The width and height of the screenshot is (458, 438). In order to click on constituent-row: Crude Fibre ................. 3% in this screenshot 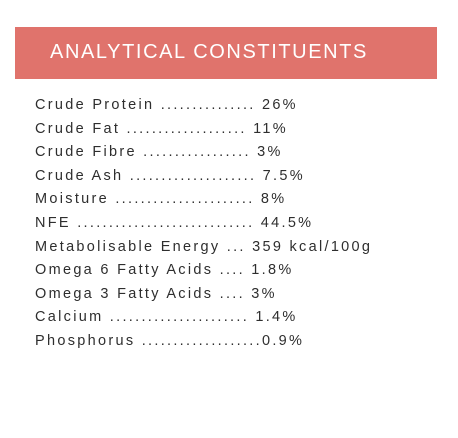, I will do `click(159, 152)`.